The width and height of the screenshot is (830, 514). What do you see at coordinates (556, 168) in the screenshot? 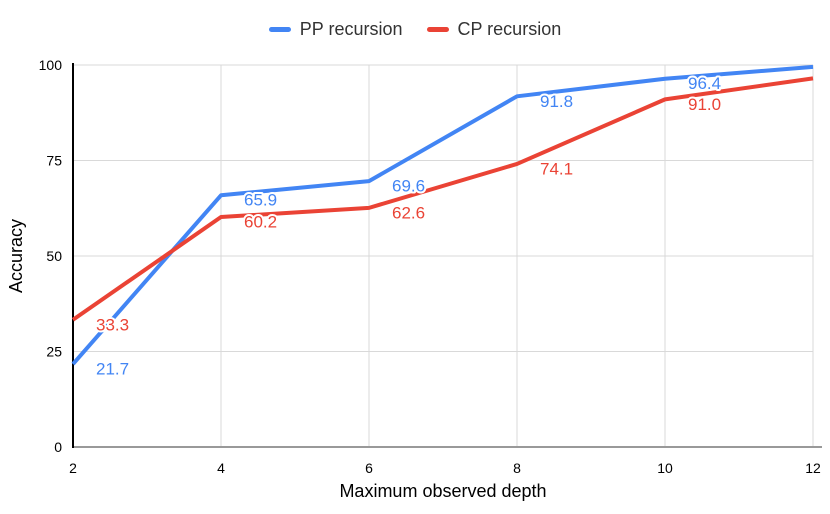
I see `point-label-cp-8: 74.1` at bounding box center [556, 168].